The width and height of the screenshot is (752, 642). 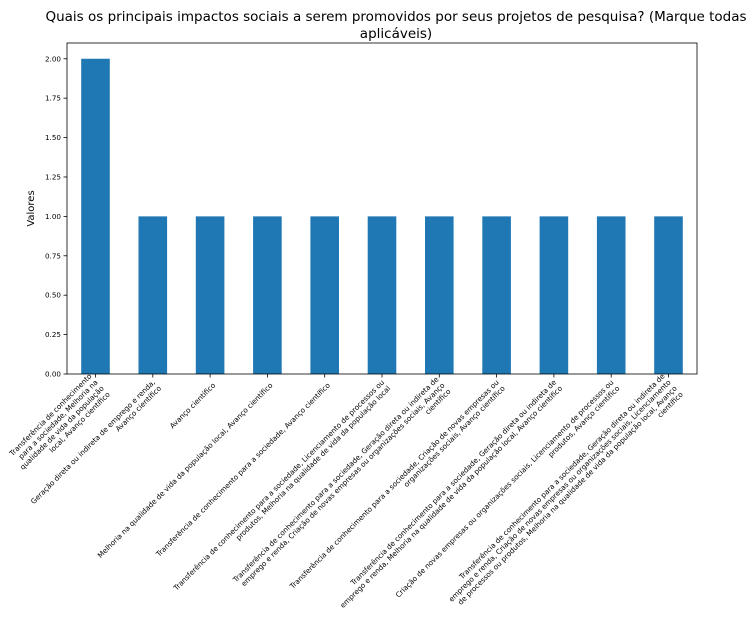 What do you see at coordinates (53, 295) in the screenshot?
I see `y-tick-label: 0.50` at bounding box center [53, 295].